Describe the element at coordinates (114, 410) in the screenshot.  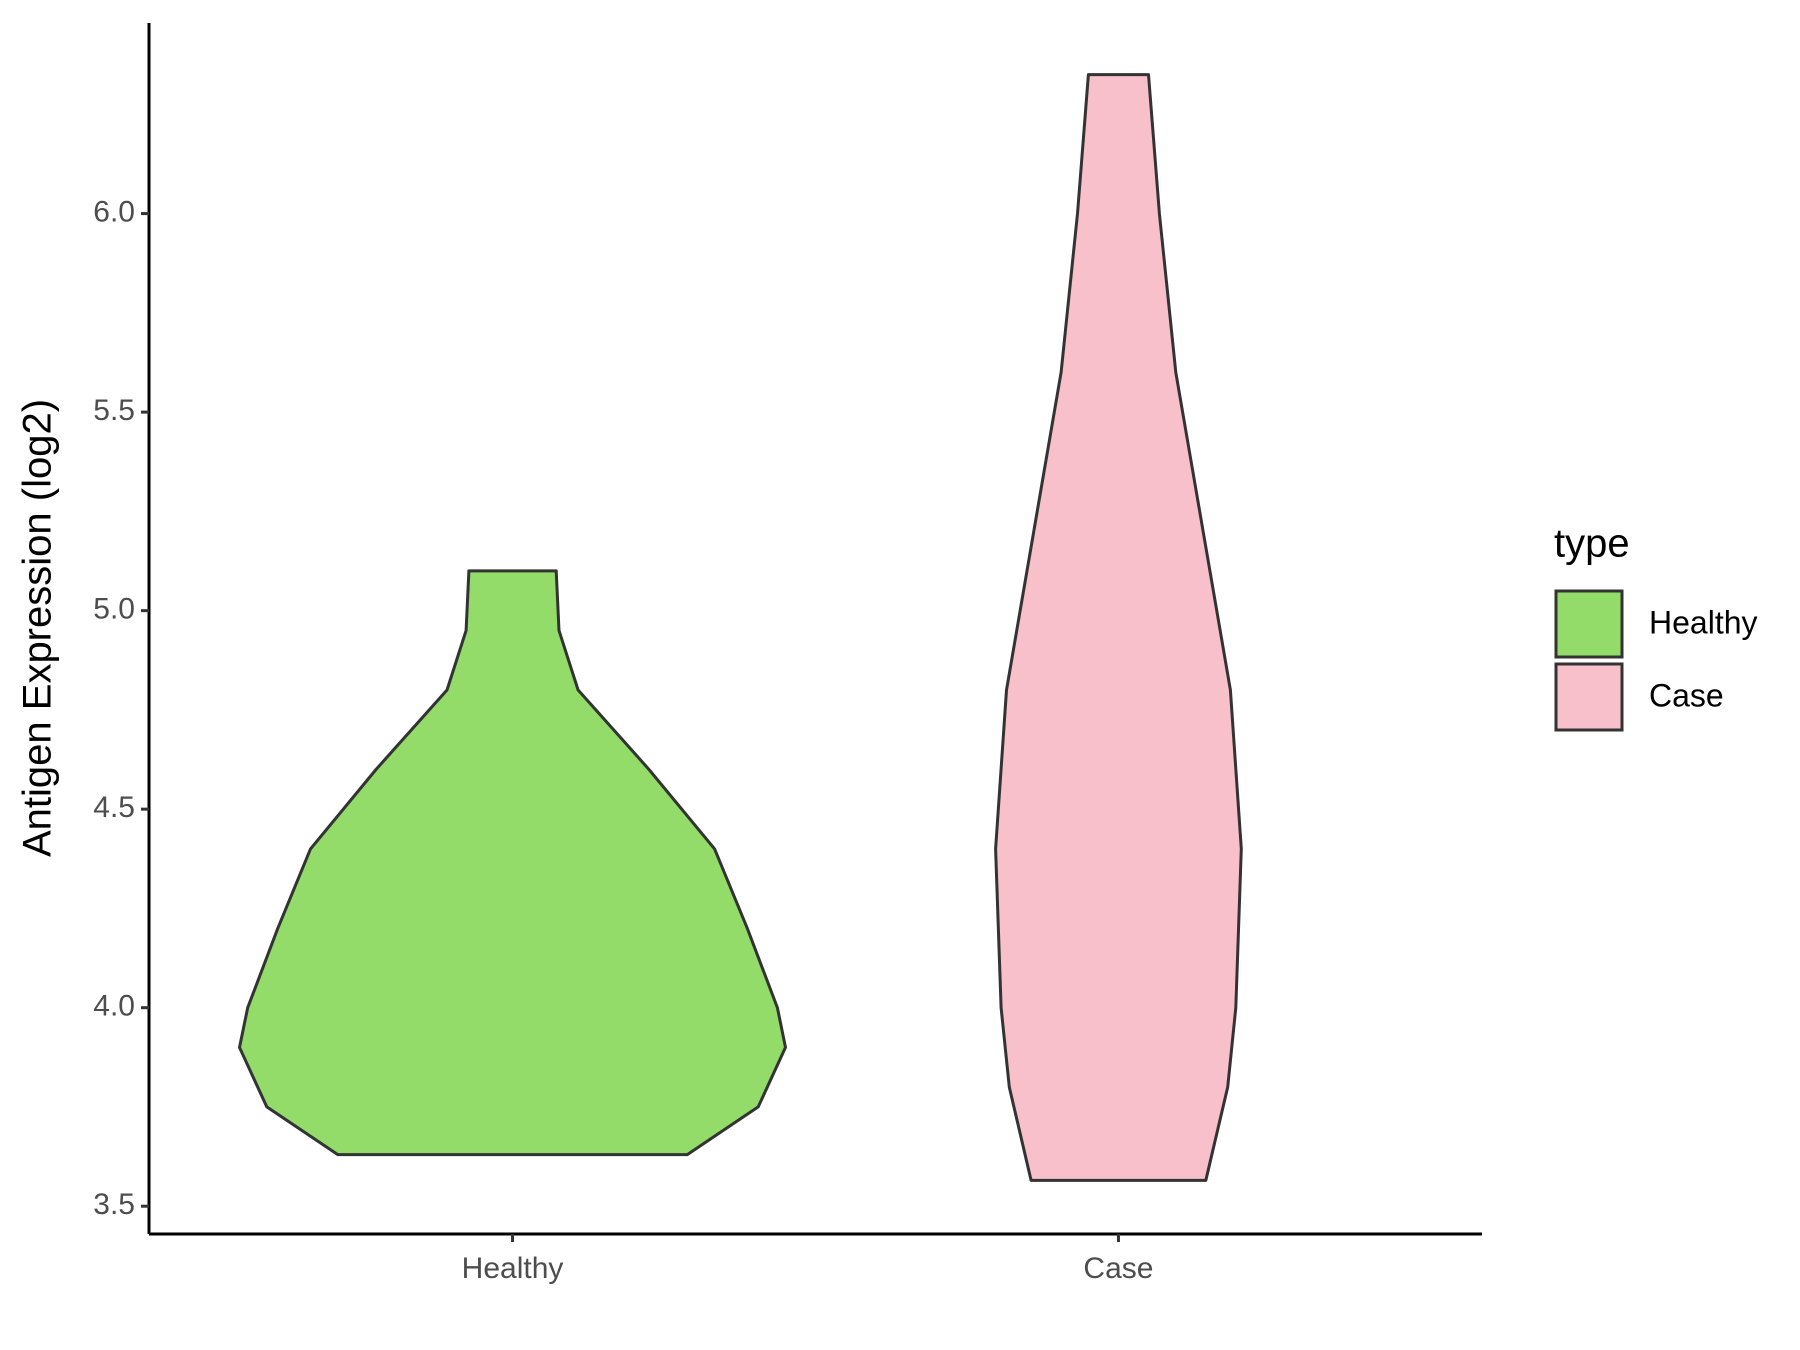
I see `y-tick-label: 5.5` at that location.